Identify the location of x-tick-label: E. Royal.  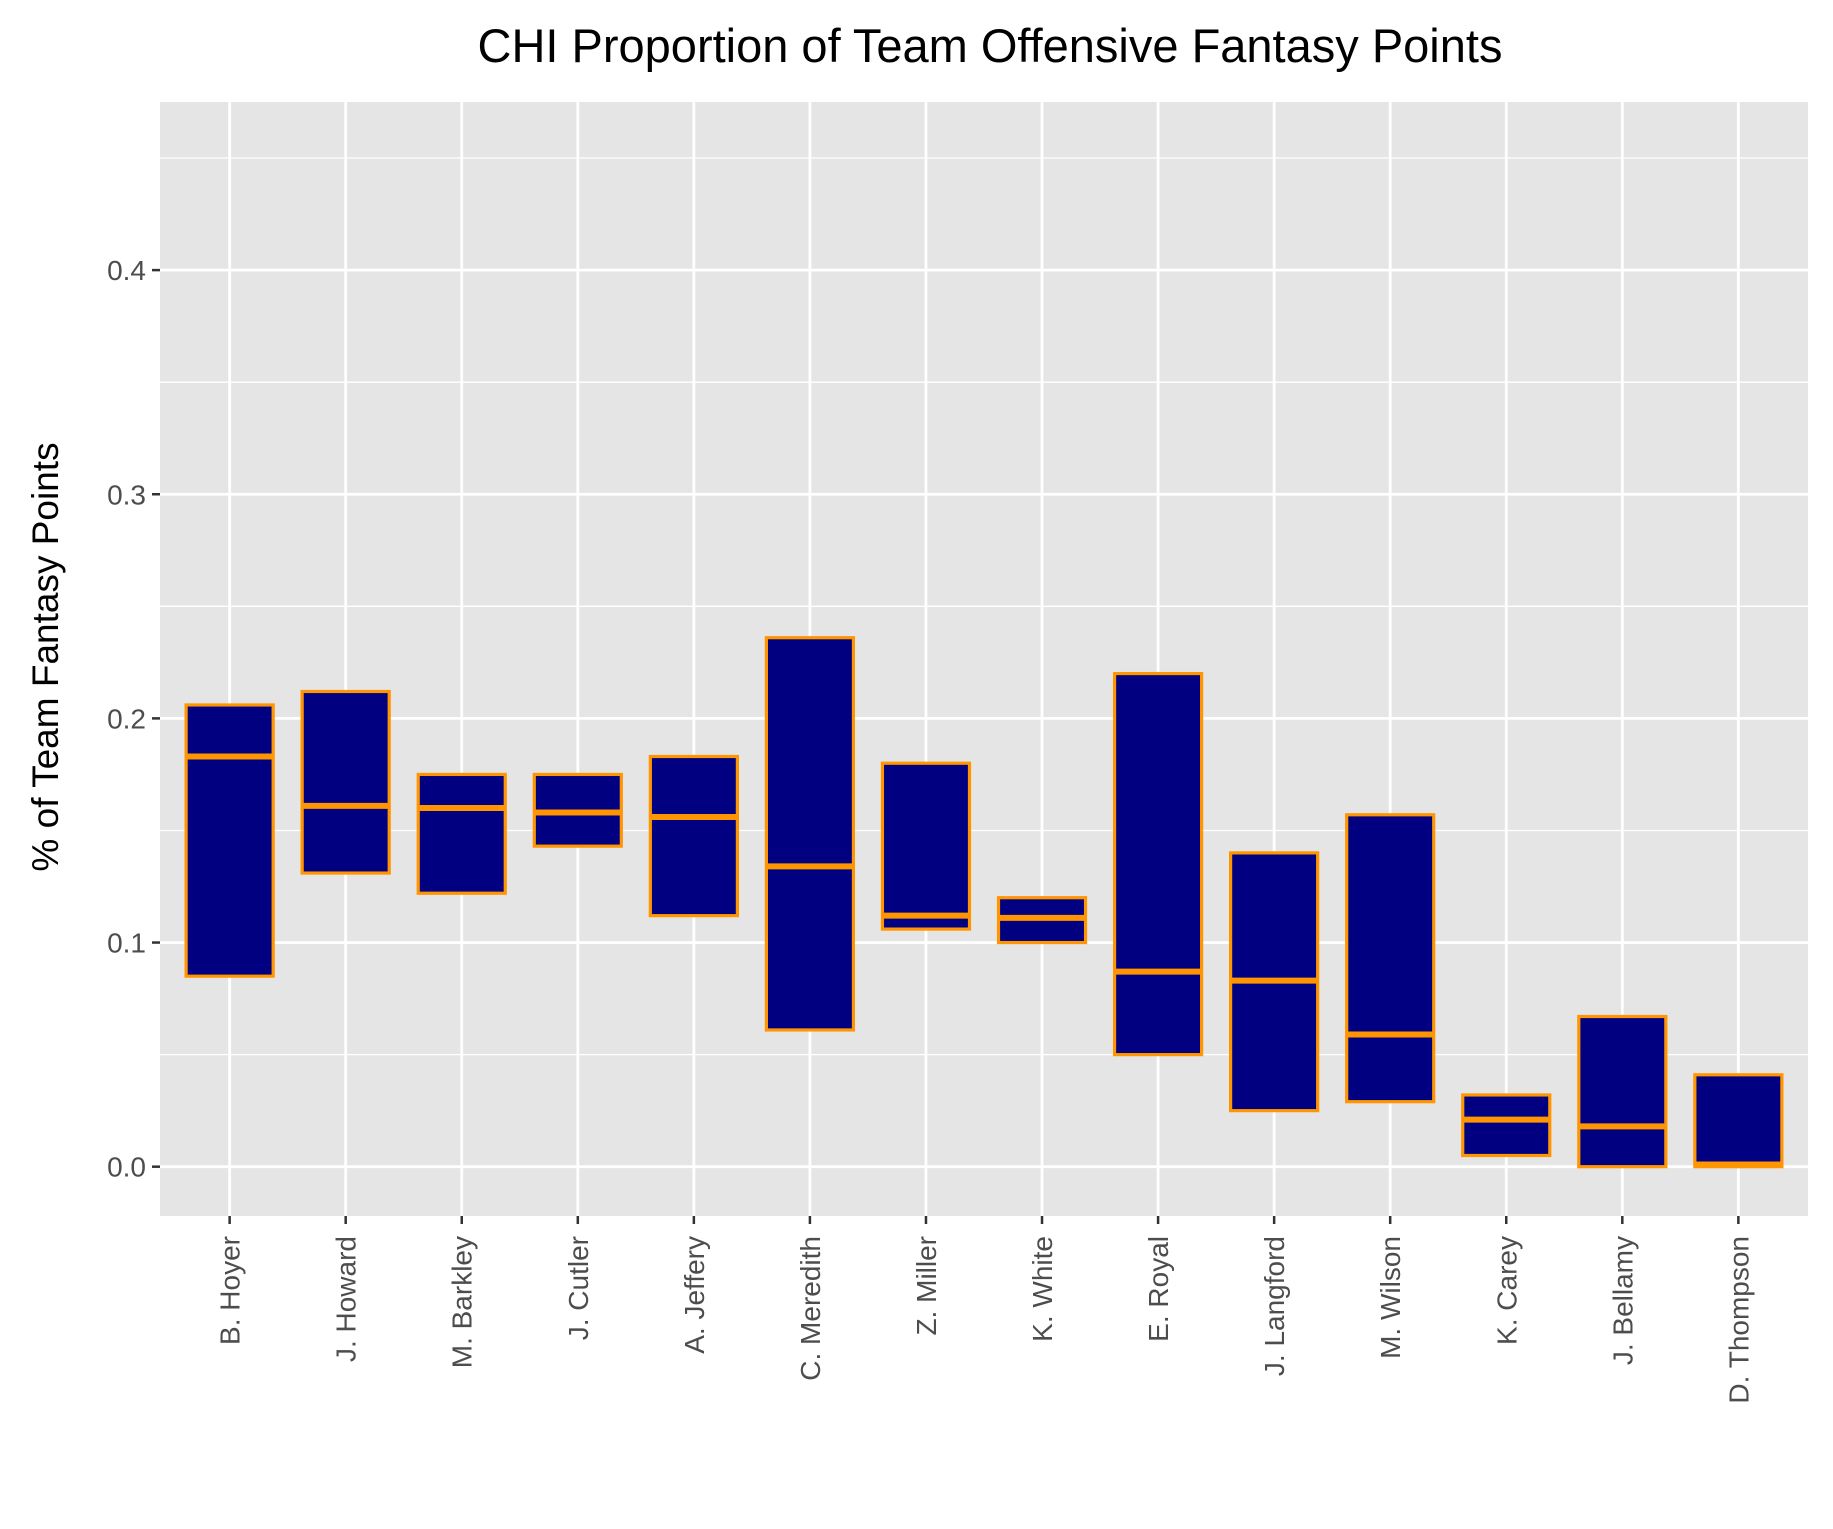
(1158, 1289).